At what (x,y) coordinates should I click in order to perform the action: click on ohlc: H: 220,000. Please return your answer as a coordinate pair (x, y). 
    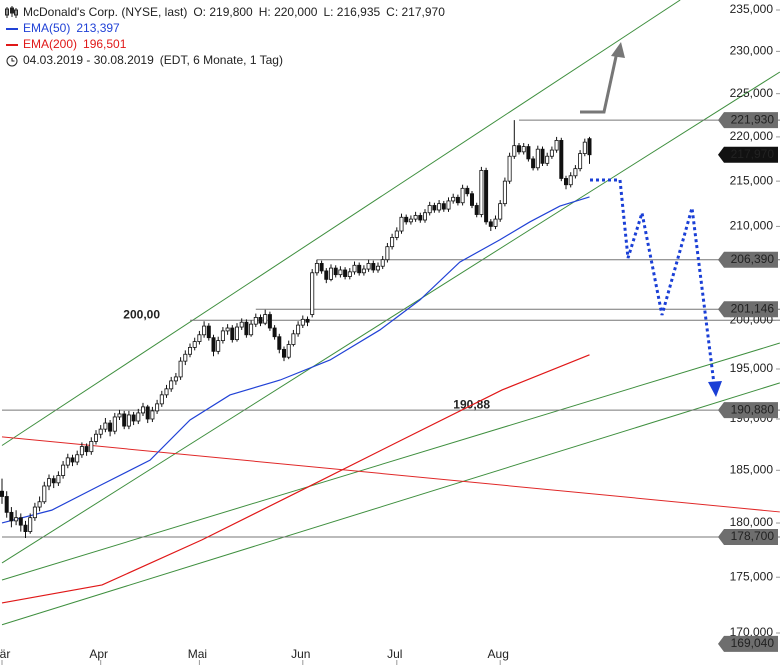
    Looking at the image, I should click on (288, 12).